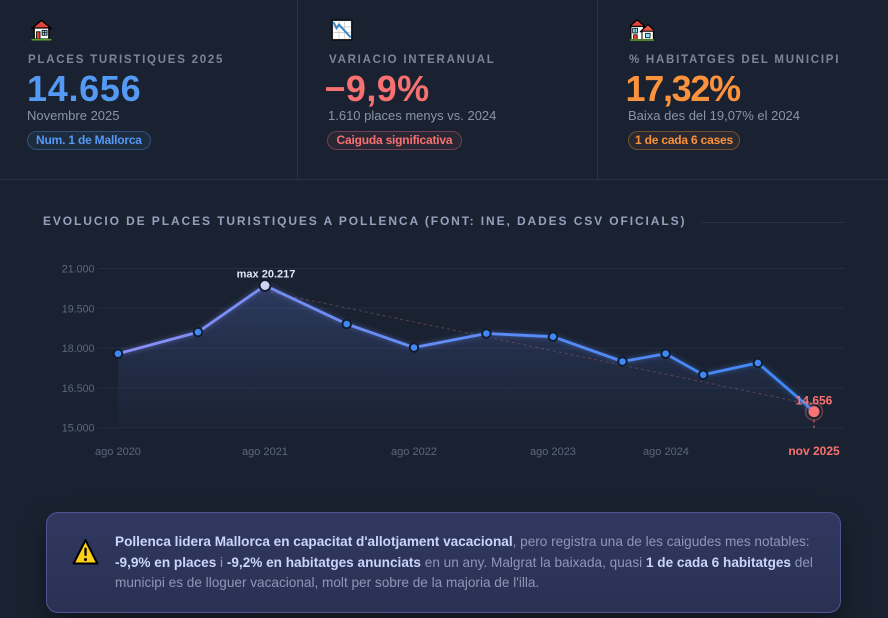 The width and height of the screenshot is (888, 618). Describe the element at coordinates (78, 309) in the screenshot. I see `svg-text: 19.500` at that location.